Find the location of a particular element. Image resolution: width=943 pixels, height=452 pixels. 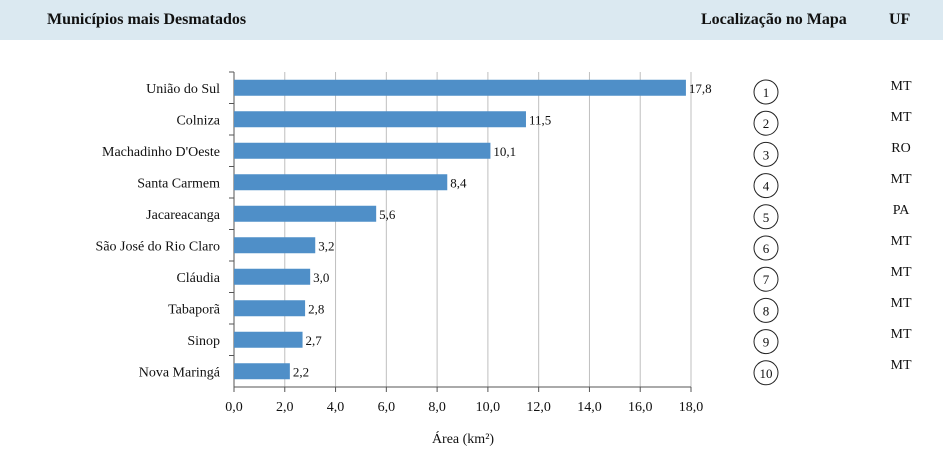

map-number: 5 is located at coordinates (766, 217).